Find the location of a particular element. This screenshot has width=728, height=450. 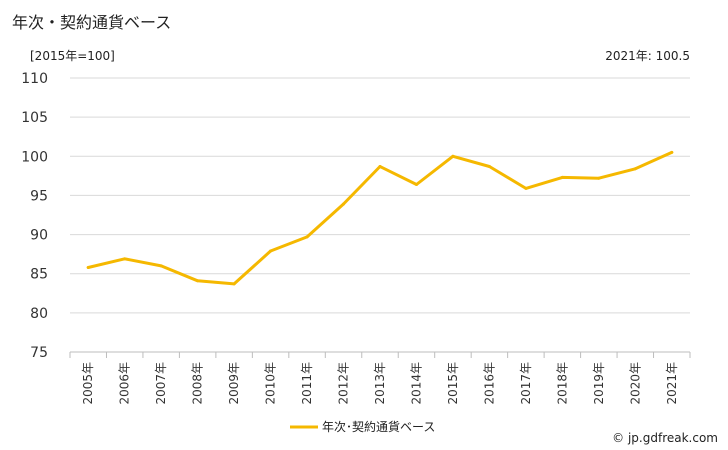

x-tick-label: 2011年 is located at coordinates (307, 383).